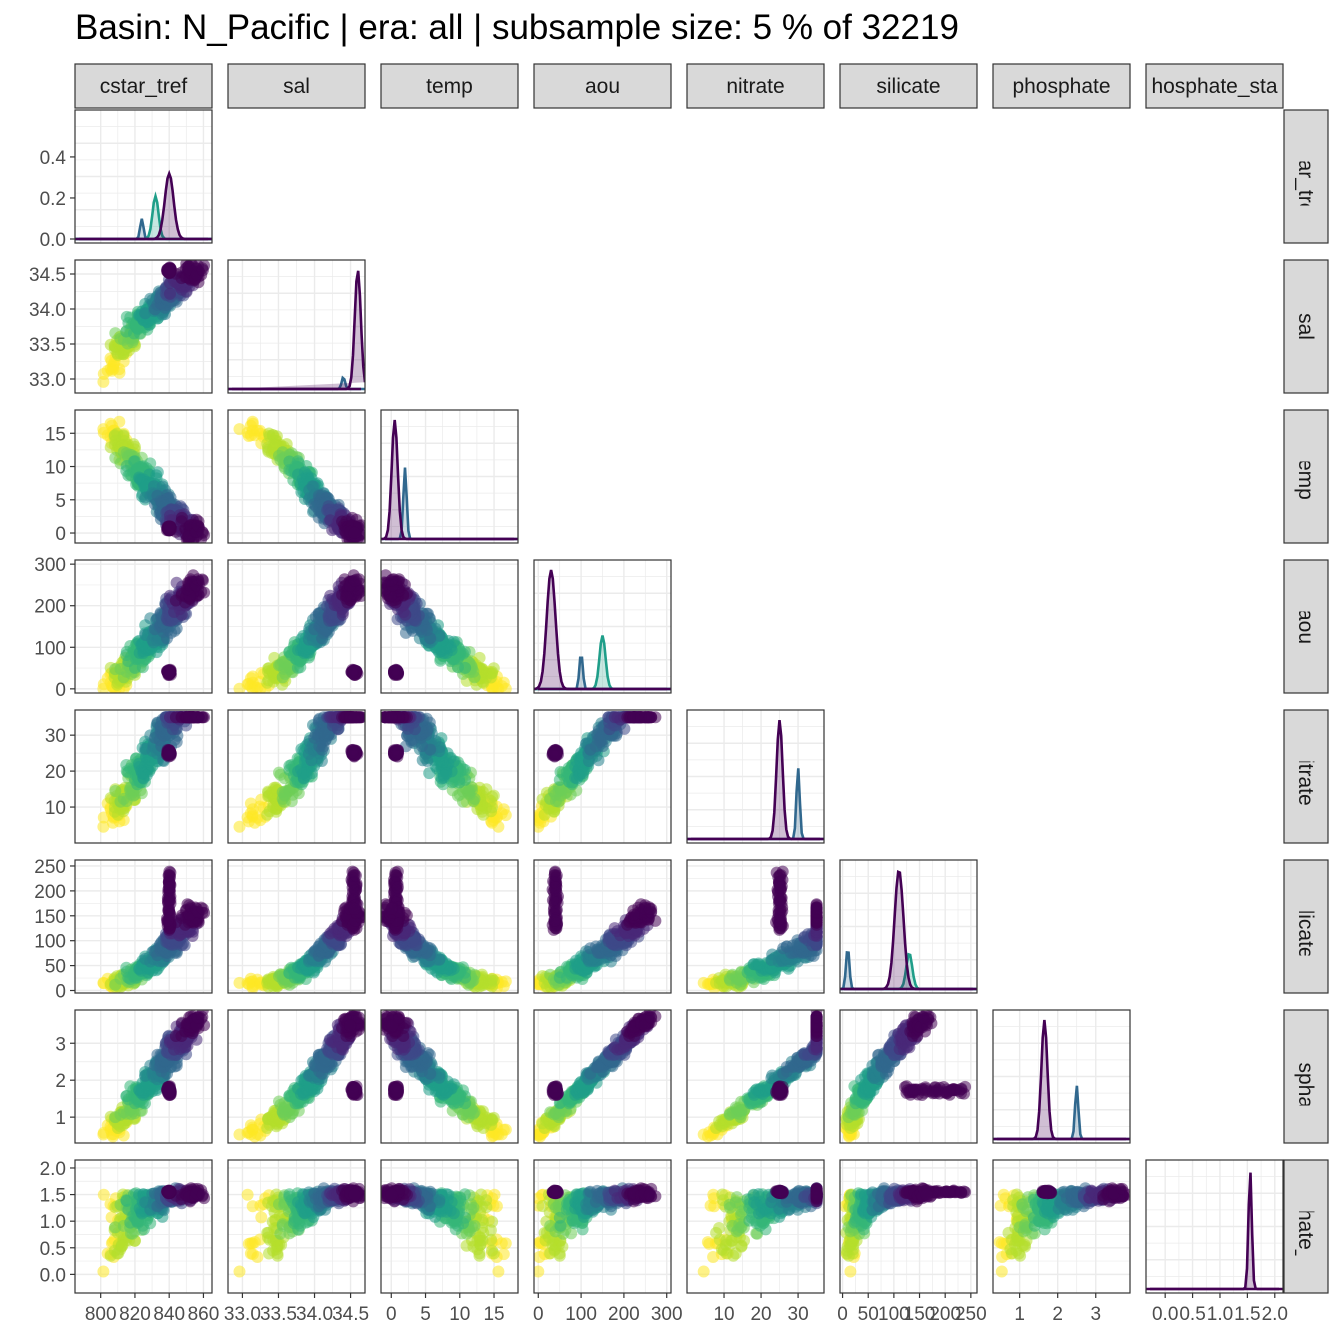 The width and height of the screenshot is (1344, 1344). I want to click on panel-nitrate-vs-sal, so click(296, 776).